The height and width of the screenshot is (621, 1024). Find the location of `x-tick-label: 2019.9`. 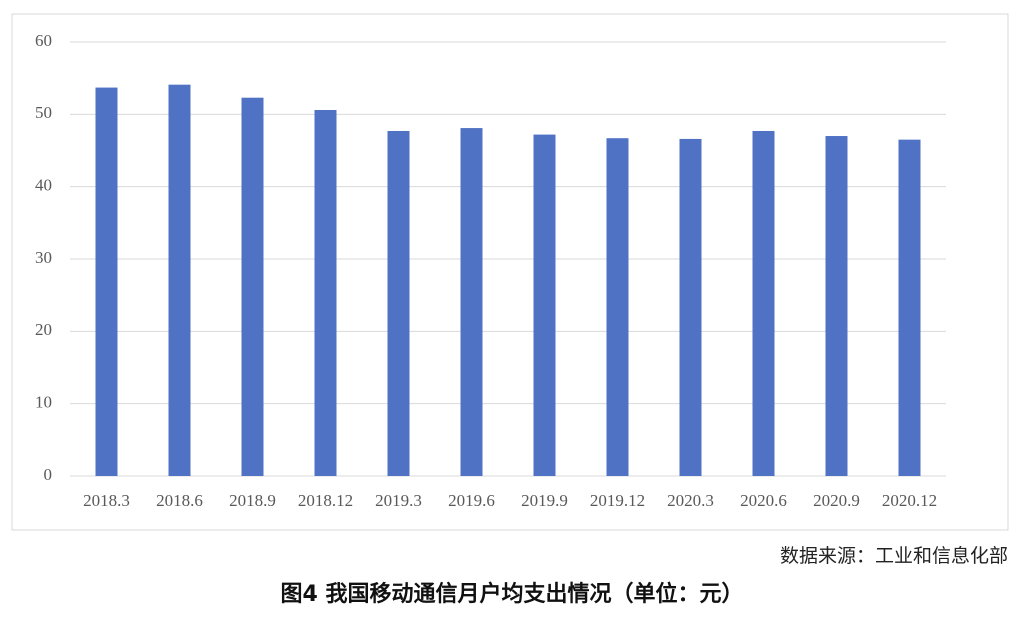

x-tick-label: 2019.9 is located at coordinates (544, 500).